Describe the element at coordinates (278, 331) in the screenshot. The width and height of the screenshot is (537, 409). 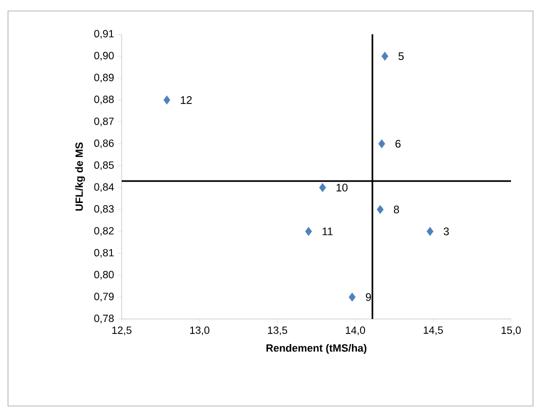
I see `x-tick-label: 13,5` at that location.